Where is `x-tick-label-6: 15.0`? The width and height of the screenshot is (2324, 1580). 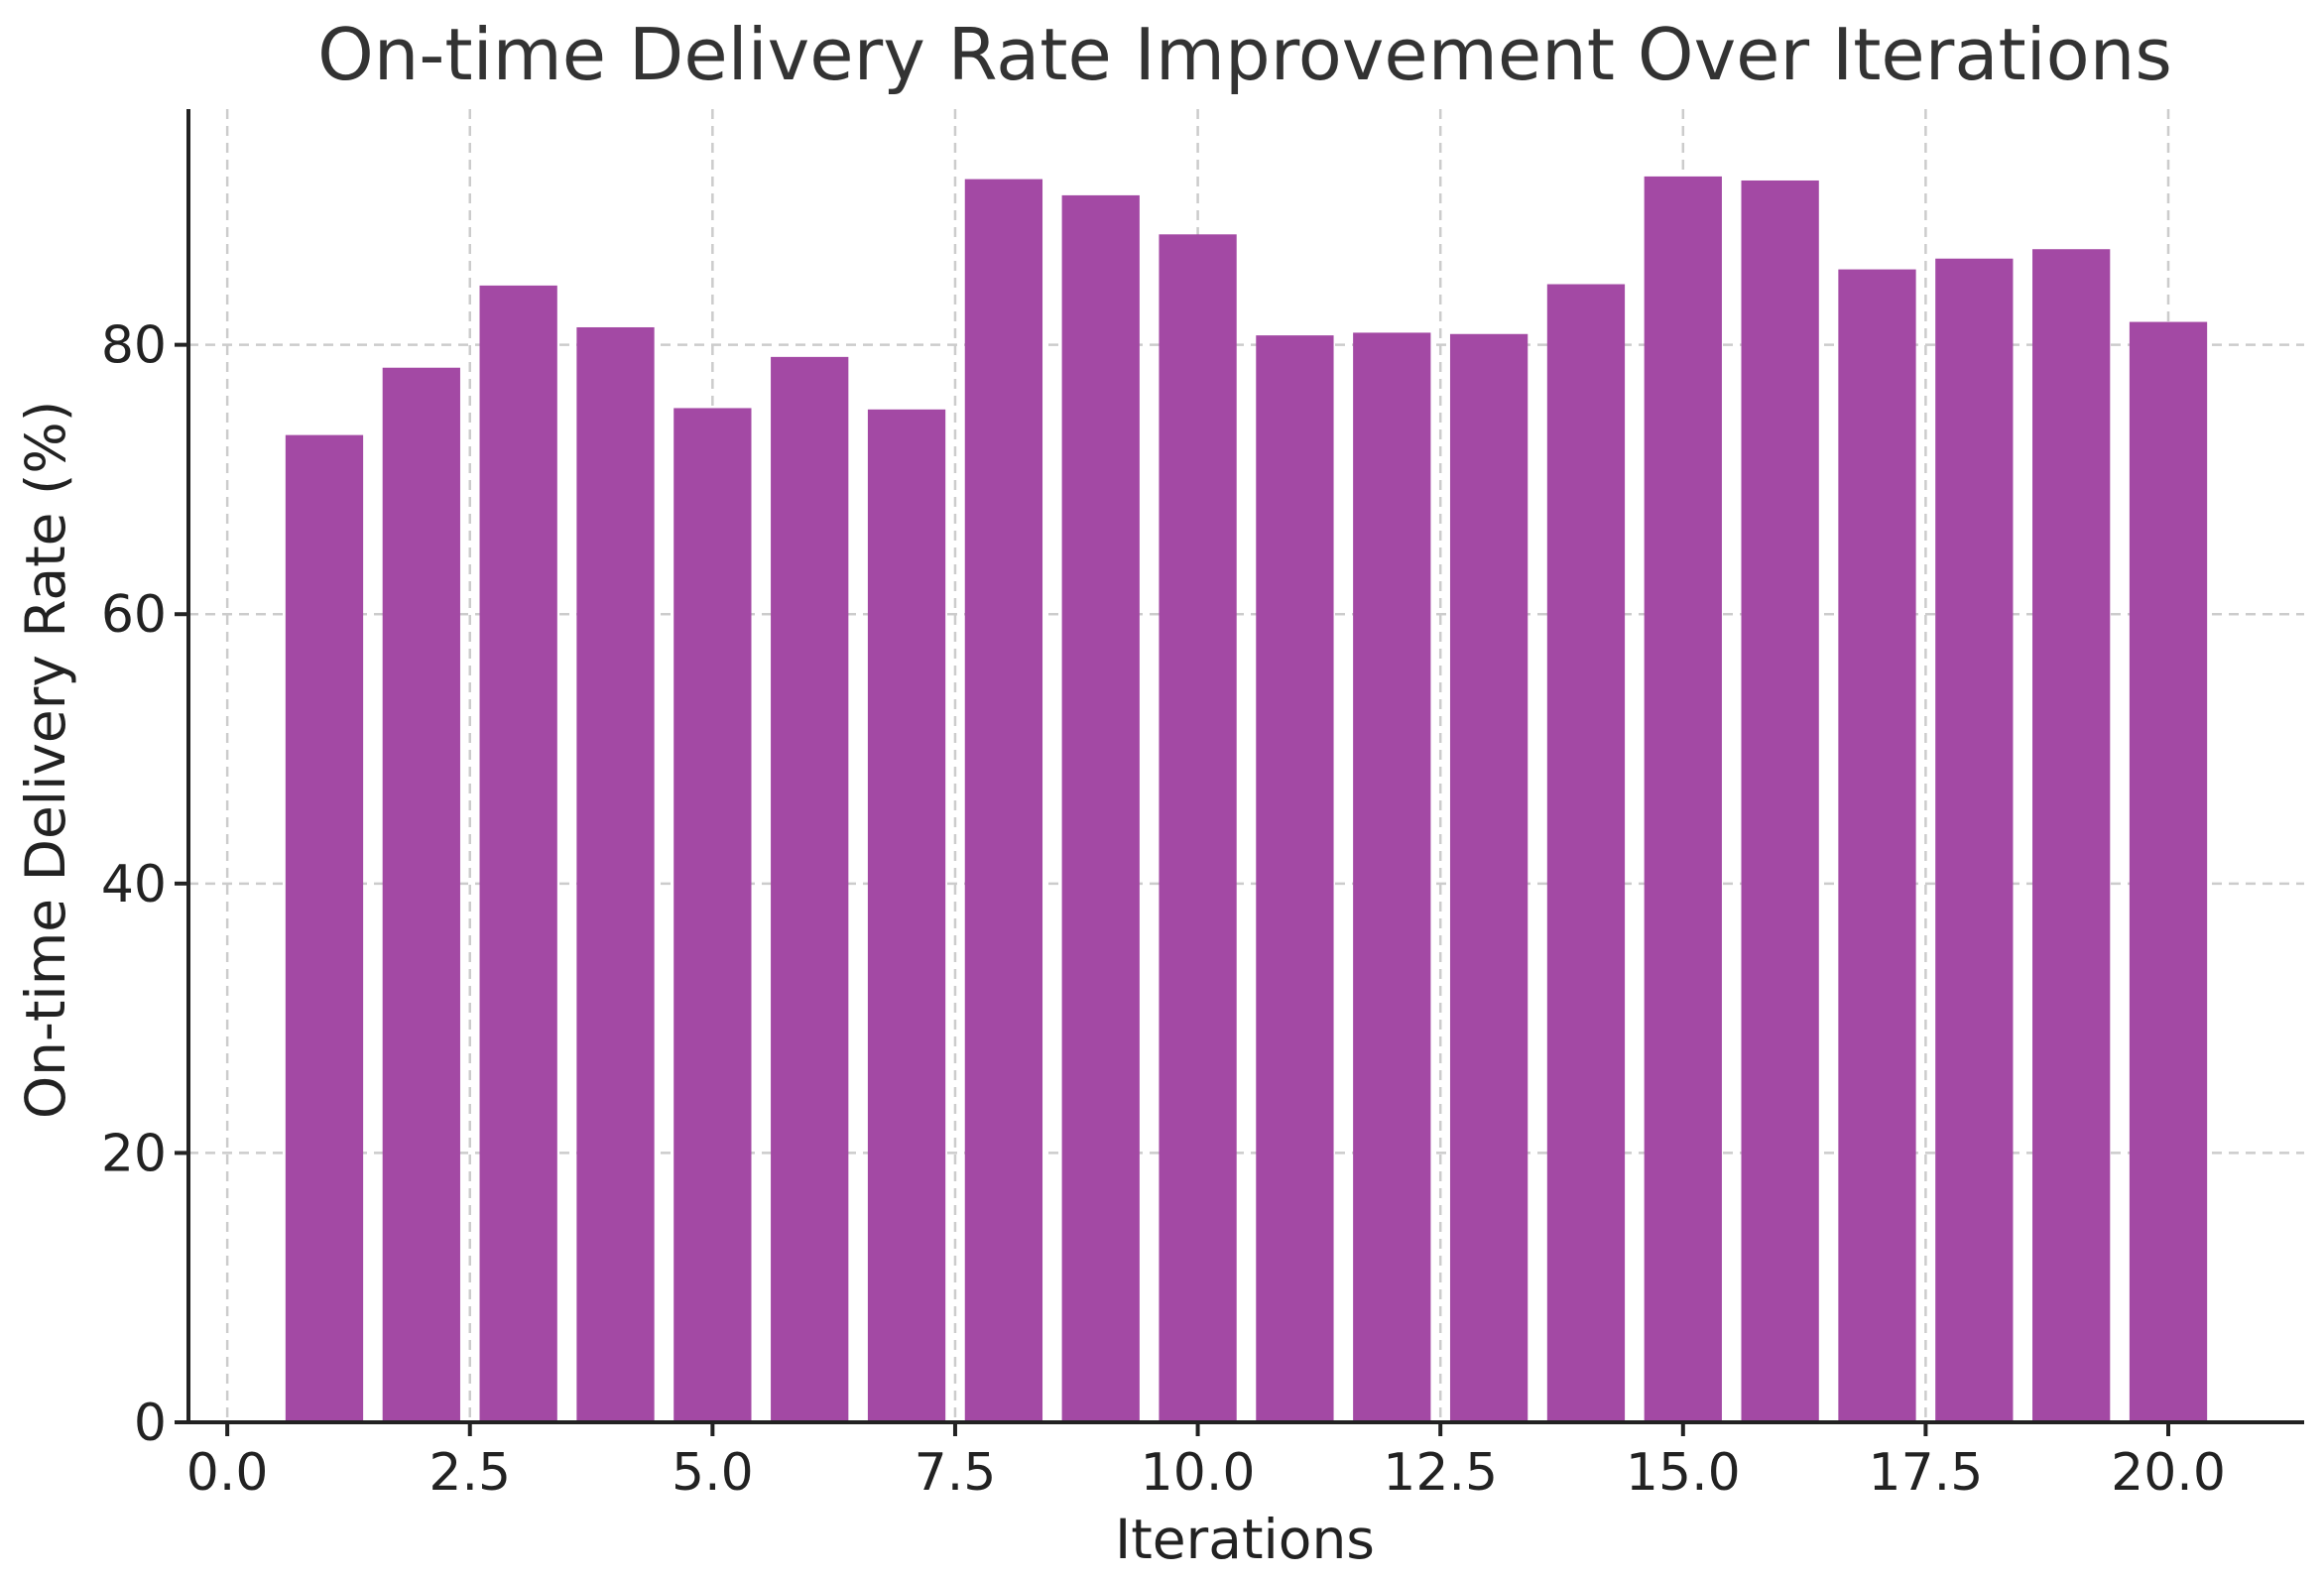
x-tick-label-6: 15.0 is located at coordinates (1683, 1473).